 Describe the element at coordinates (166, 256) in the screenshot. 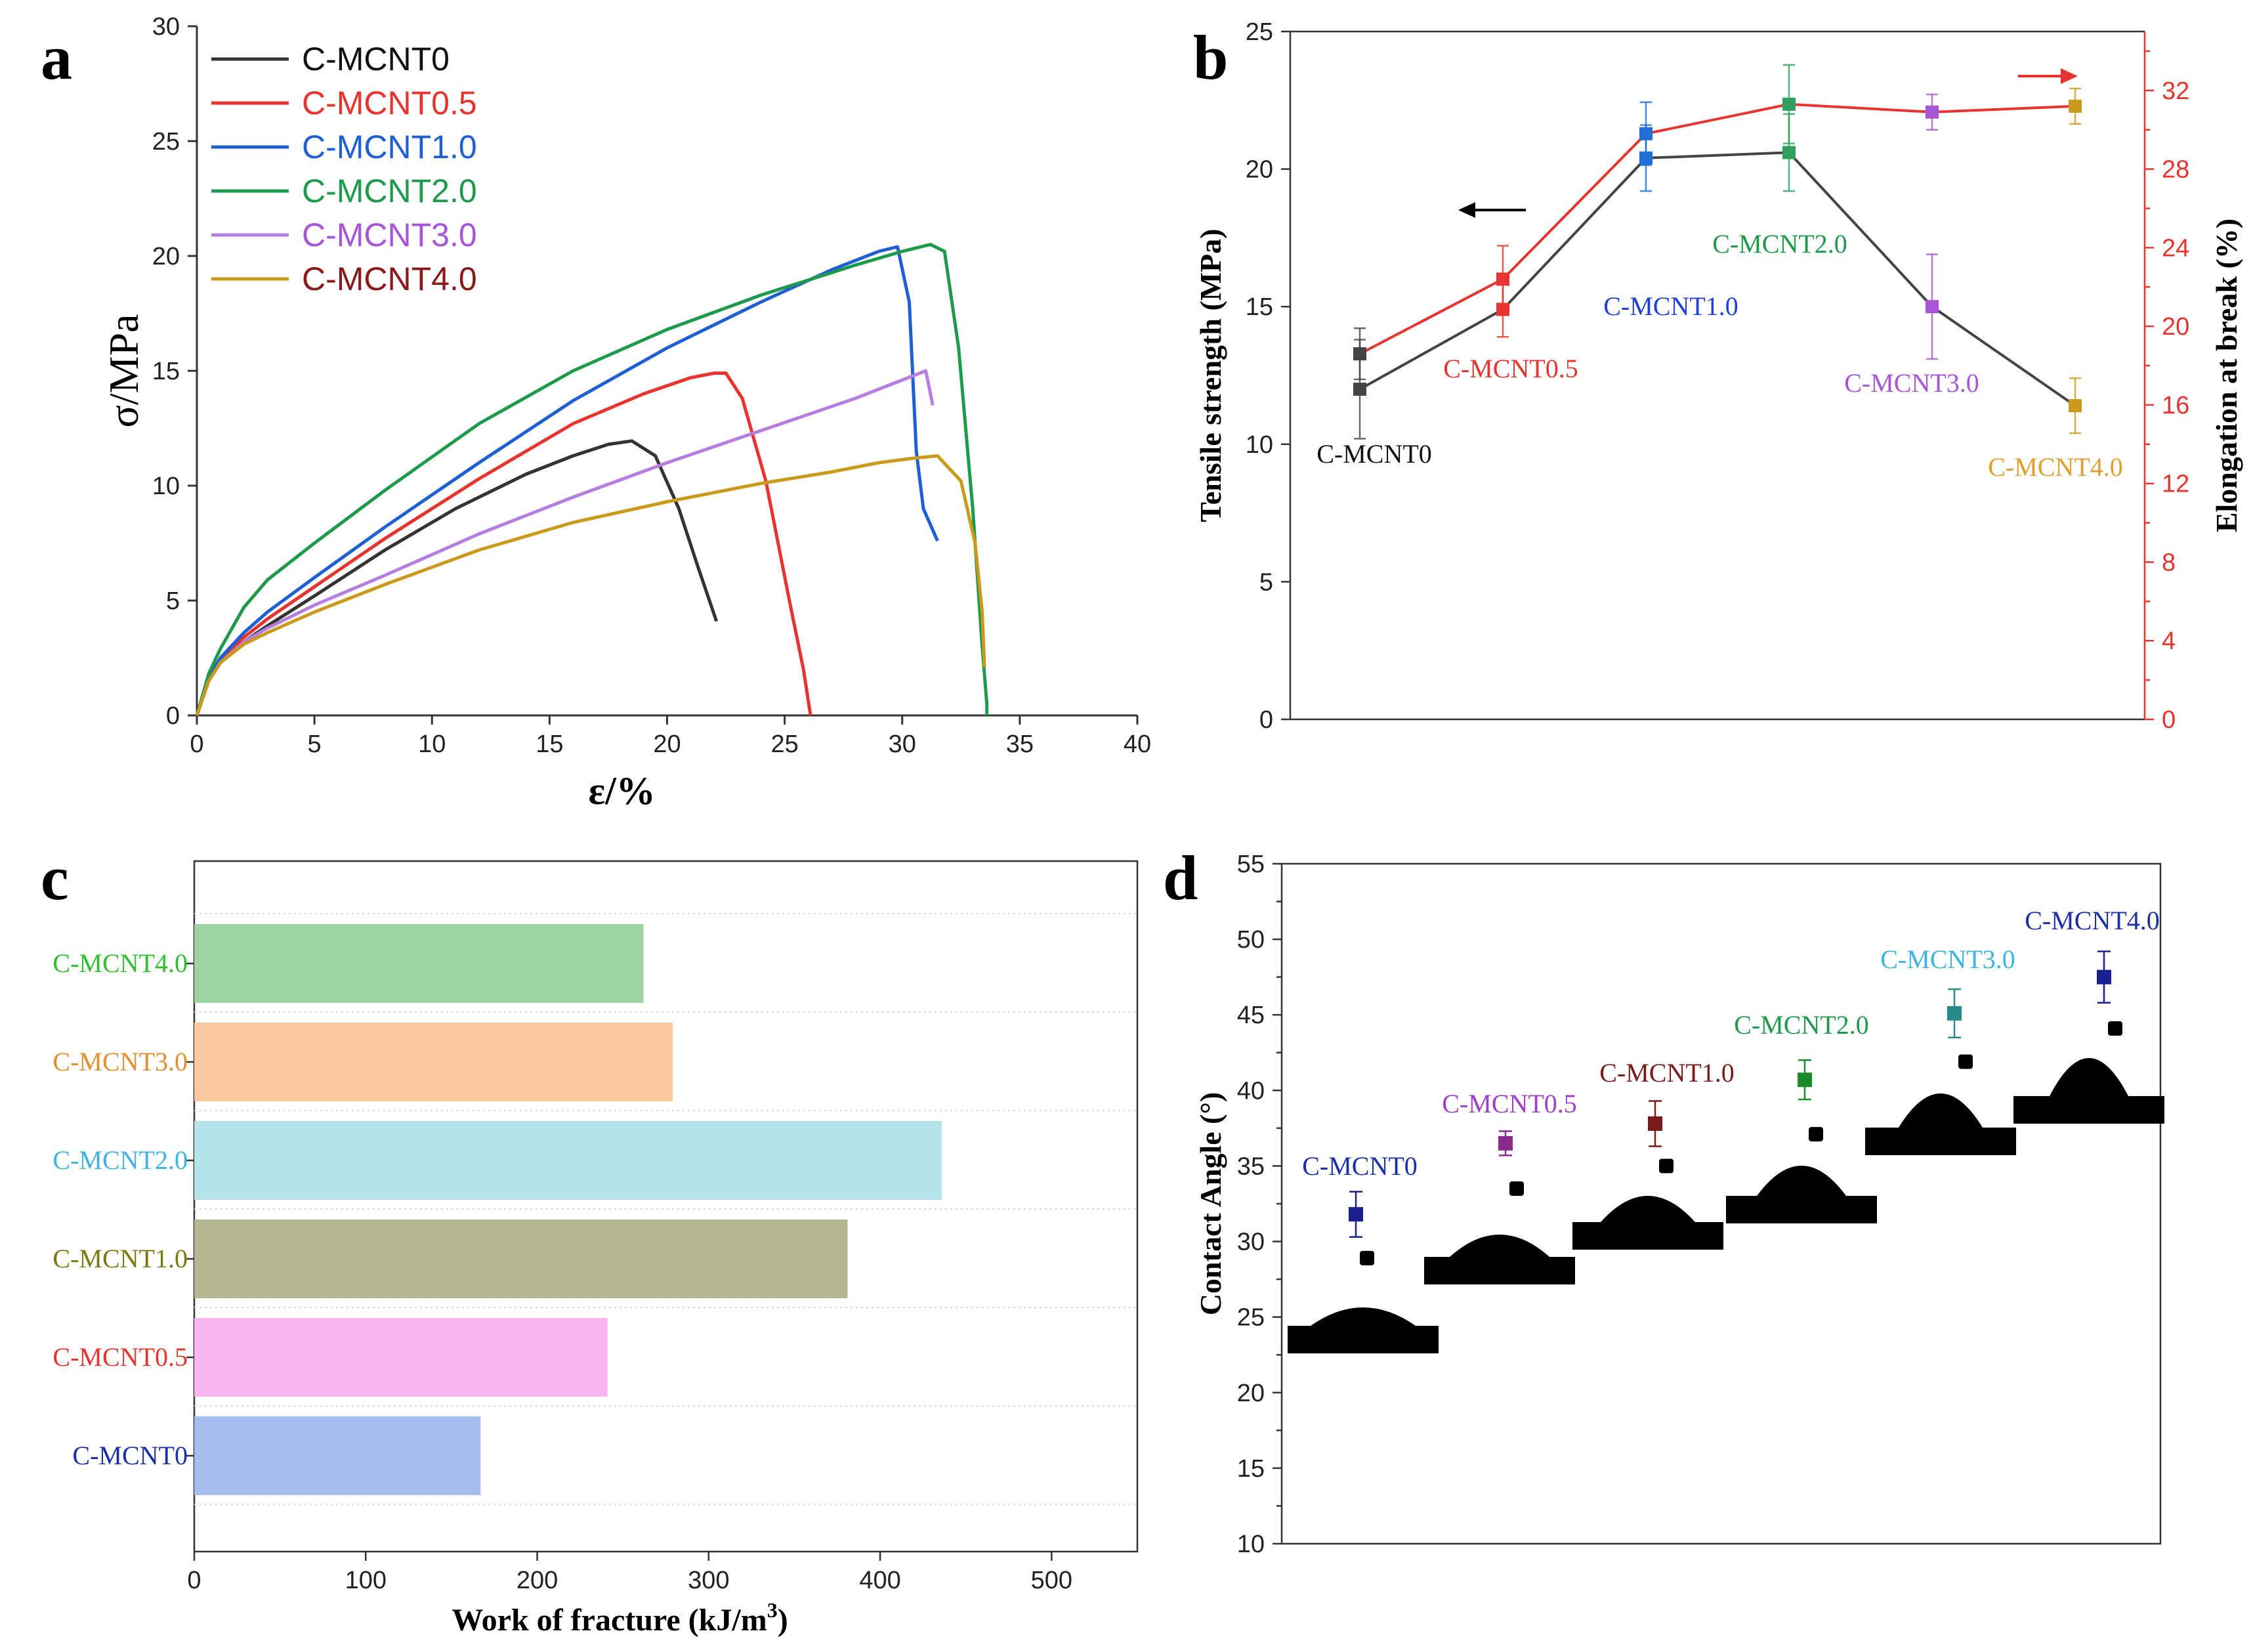

I see `a-y-tick-label: 20` at that location.